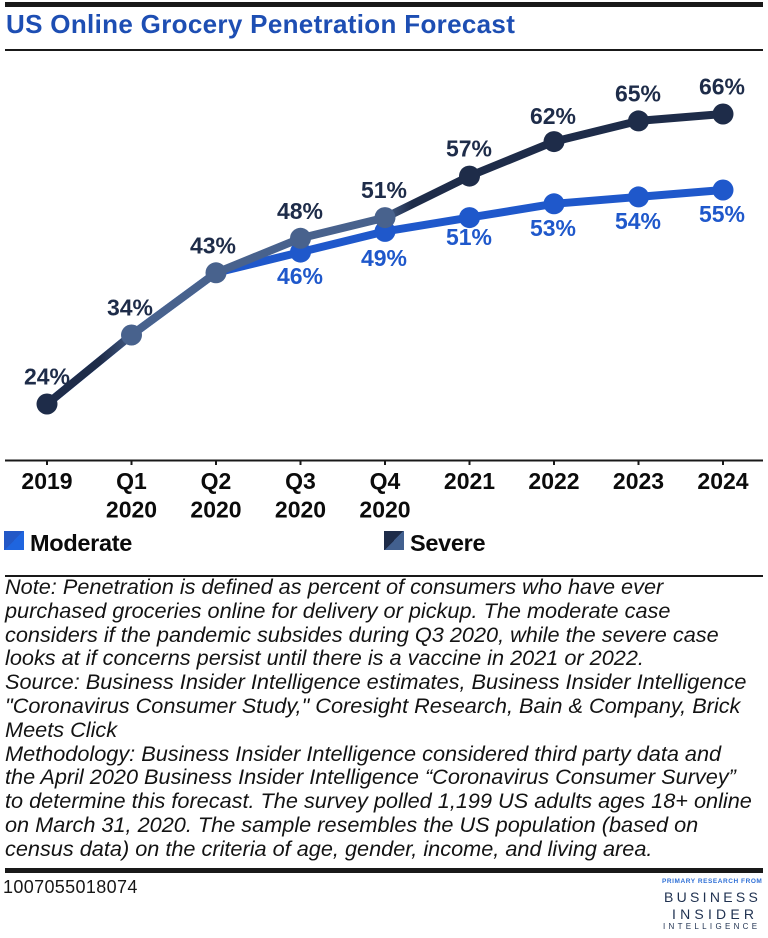  What do you see at coordinates (553, 481) in the screenshot?
I see `svg-text: 2022` at bounding box center [553, 481].